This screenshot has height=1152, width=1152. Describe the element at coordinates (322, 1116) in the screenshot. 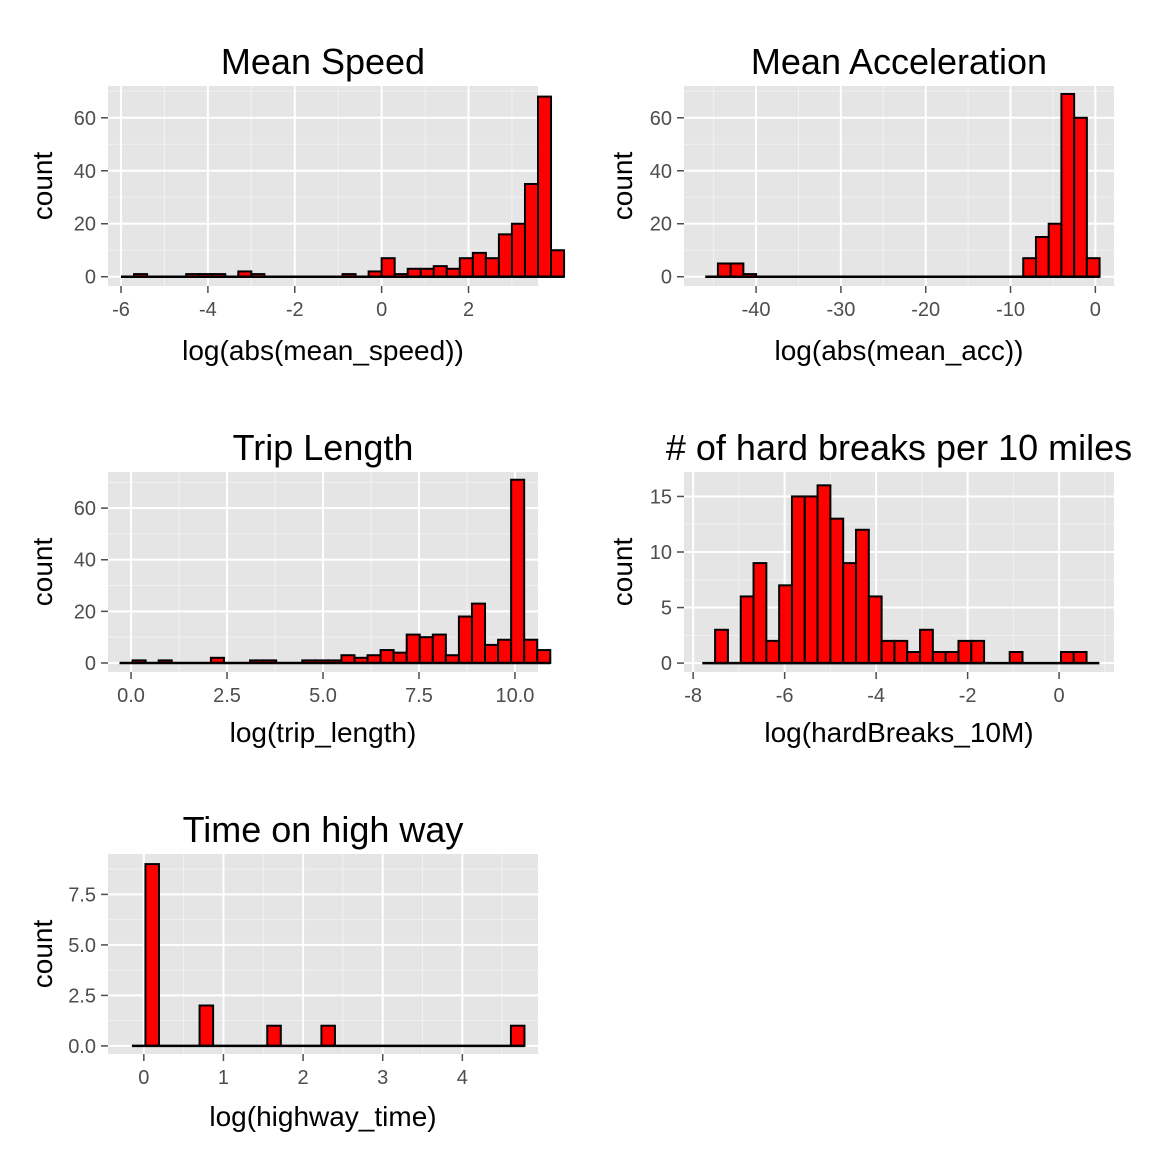

I see `x-axis-label: log(highway_time)` at that location.